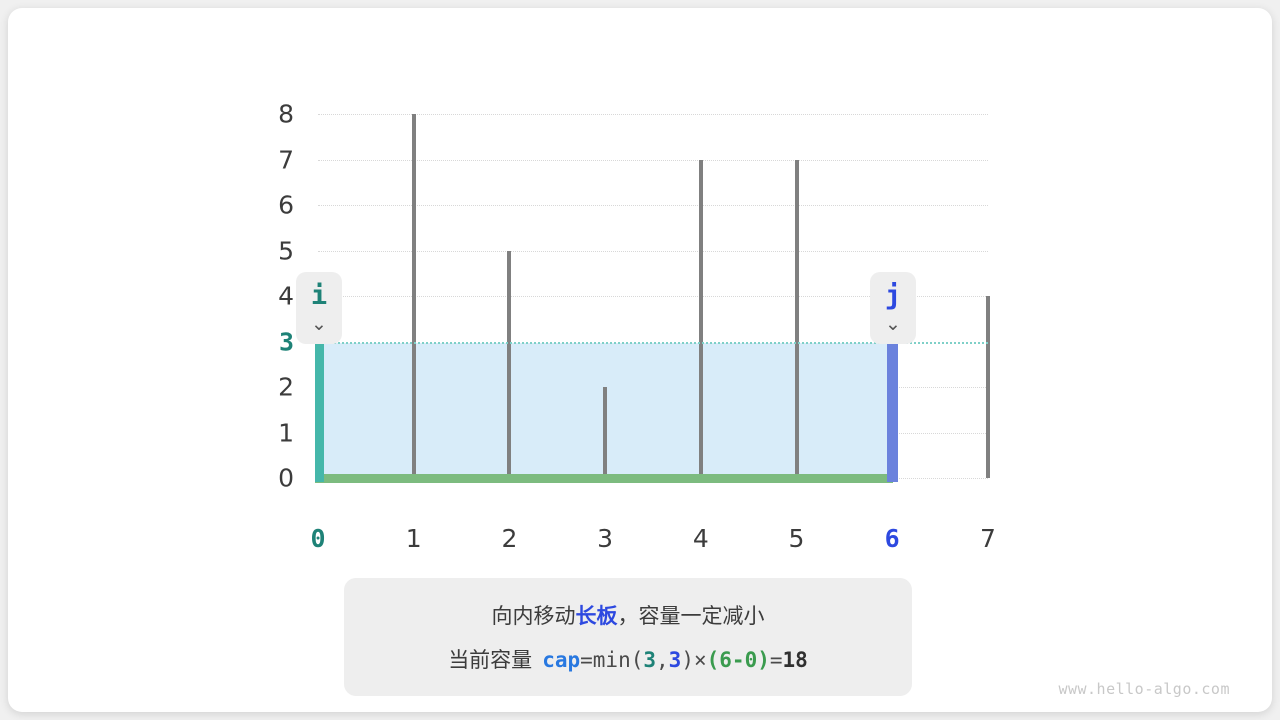 This screenshot has height=720, width=1280. What do you see at coordinates (605, 538) in the screenshot?
I see `x-tick-3: 3` at bounding box center [605, 538].